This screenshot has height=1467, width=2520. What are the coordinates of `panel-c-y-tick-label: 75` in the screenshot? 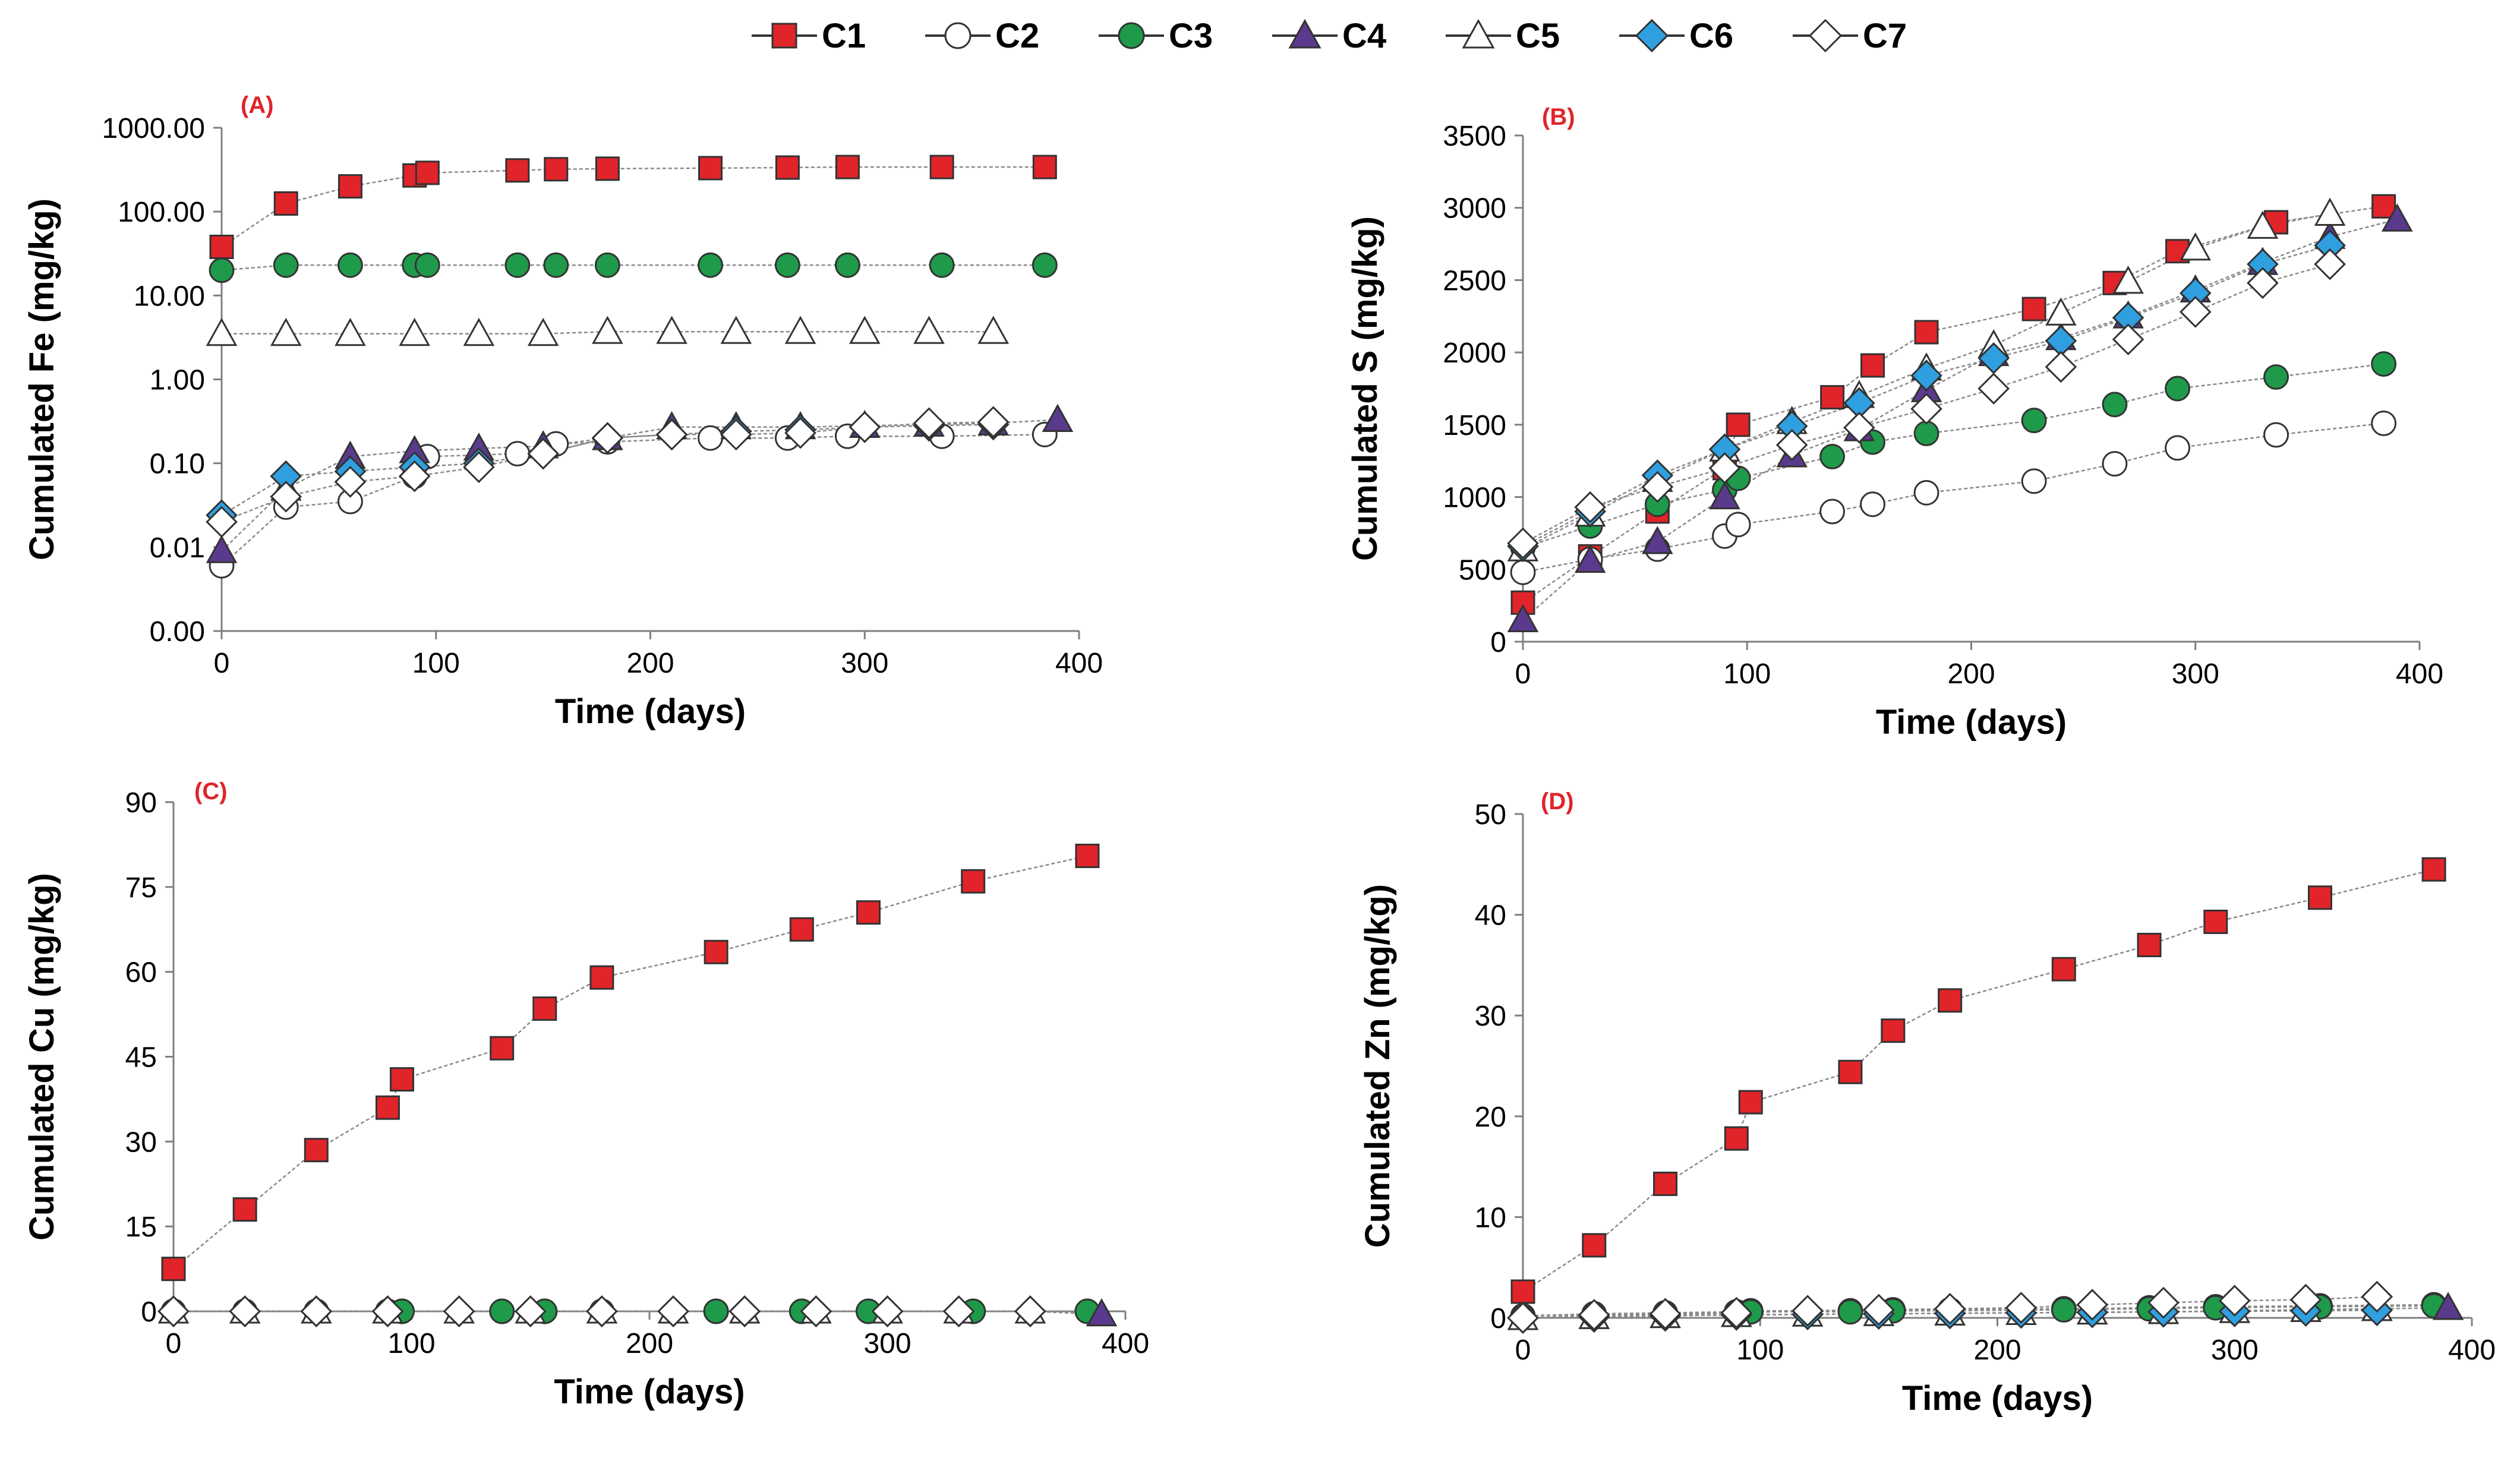 It's located at (141, 888).